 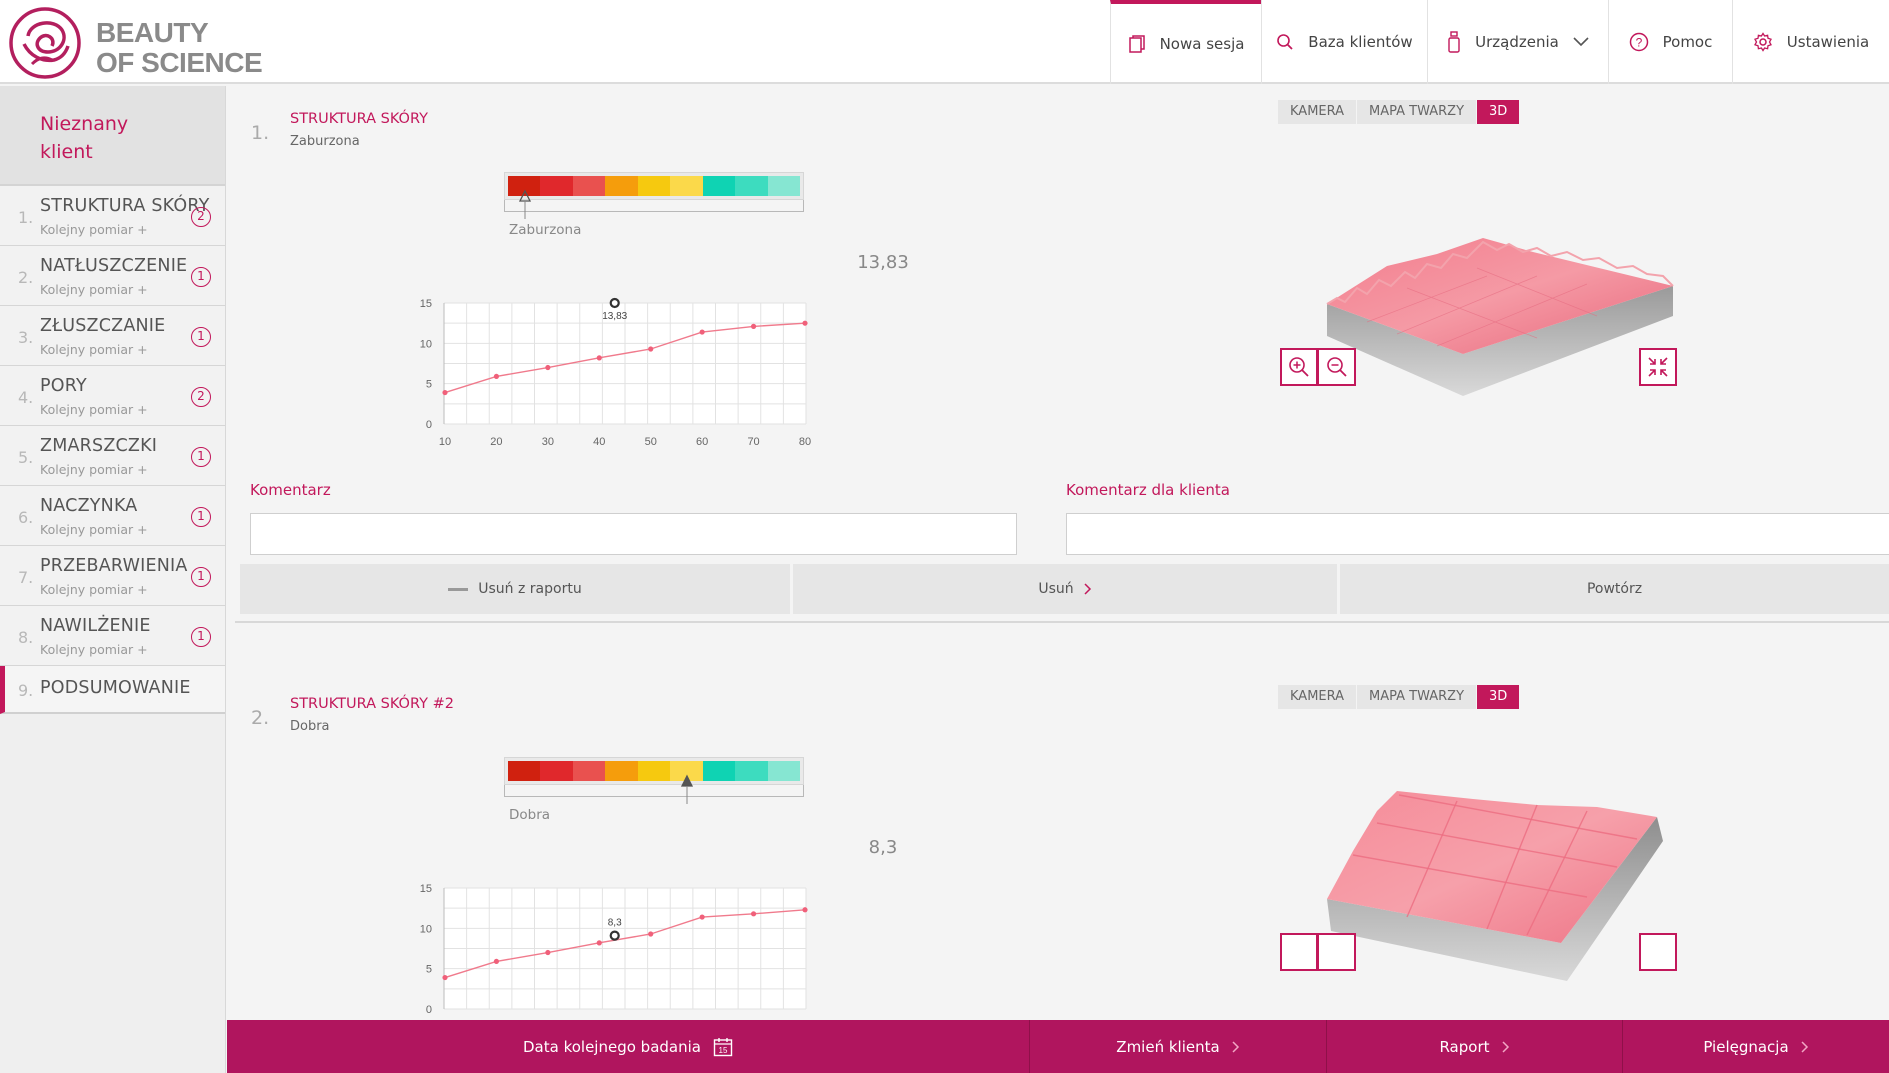 I want to click on remove-from-report-button: Usuń z raportu, so click(x=515, y=589).